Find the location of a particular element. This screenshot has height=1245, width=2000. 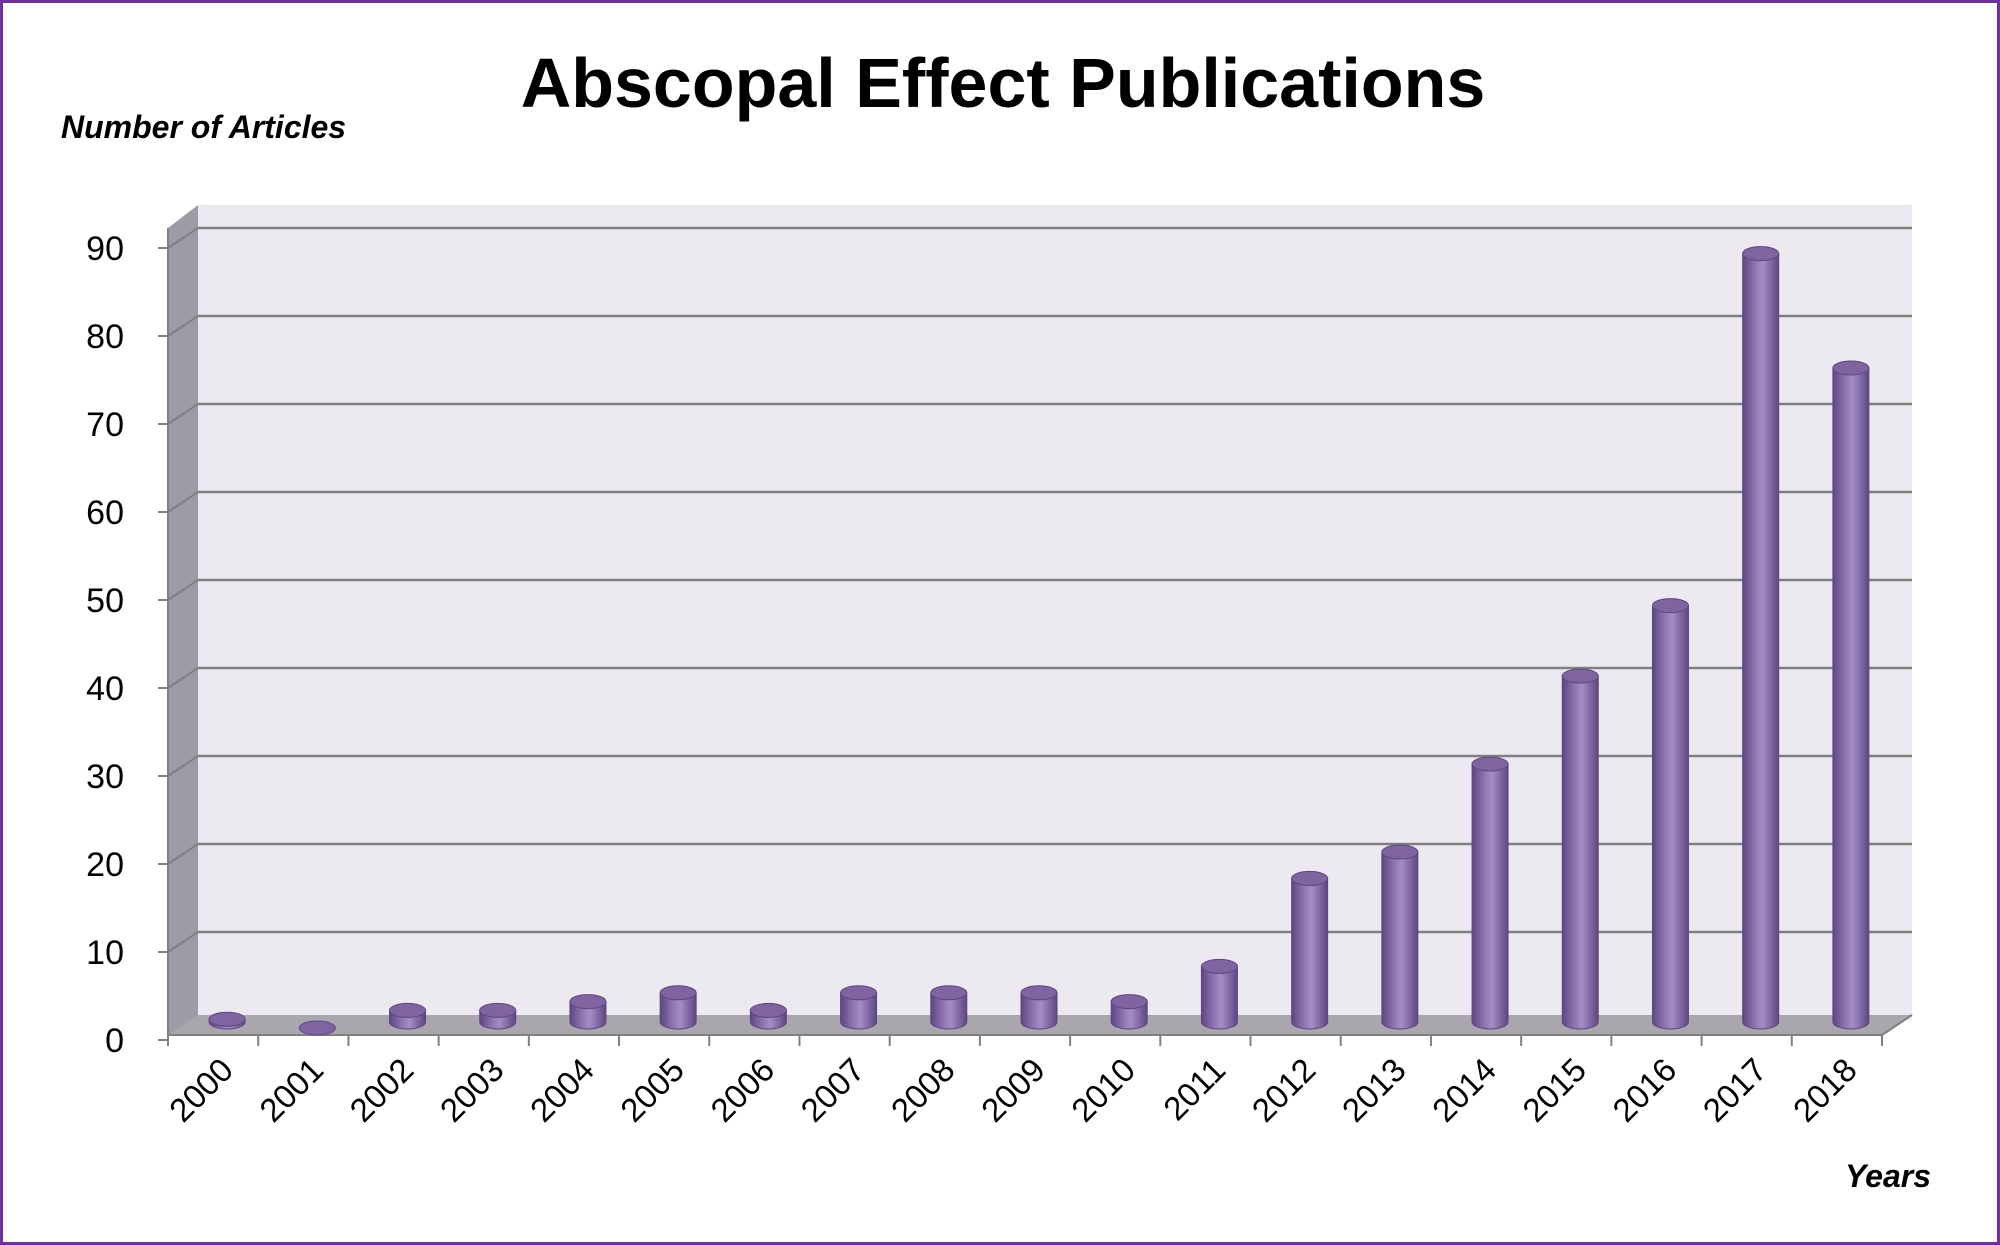

chart-title: Abscopal Effect Publications is located at coordinates (1003, 83).